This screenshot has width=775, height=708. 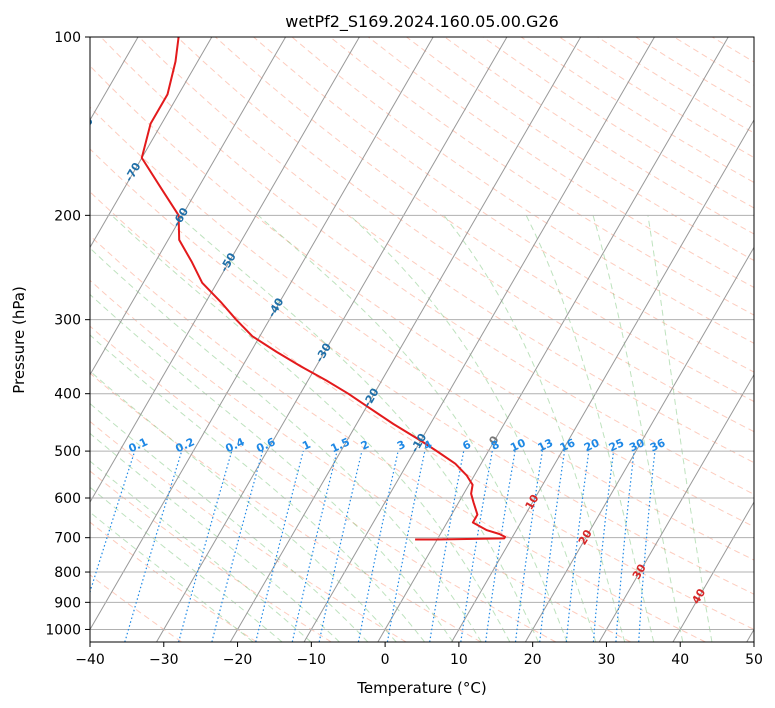 I want to click on x-axis-label: Temperature (°C), so click(x=421, y=688).